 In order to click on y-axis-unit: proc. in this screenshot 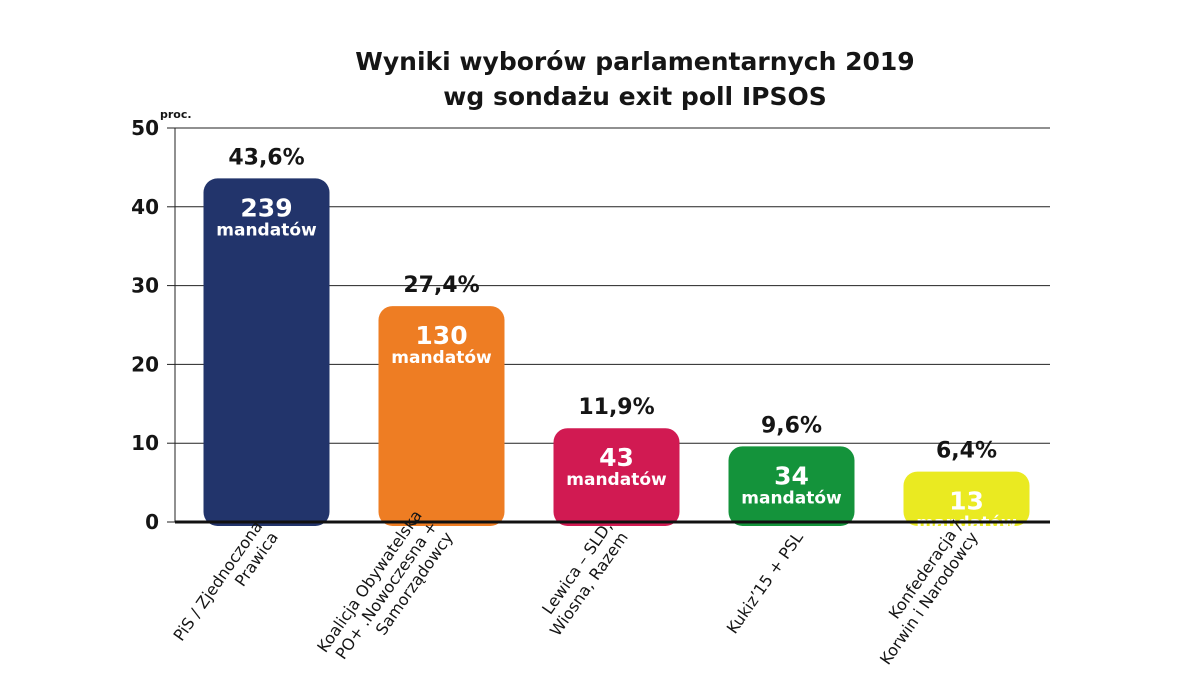, I will do `click(176, 114)`.